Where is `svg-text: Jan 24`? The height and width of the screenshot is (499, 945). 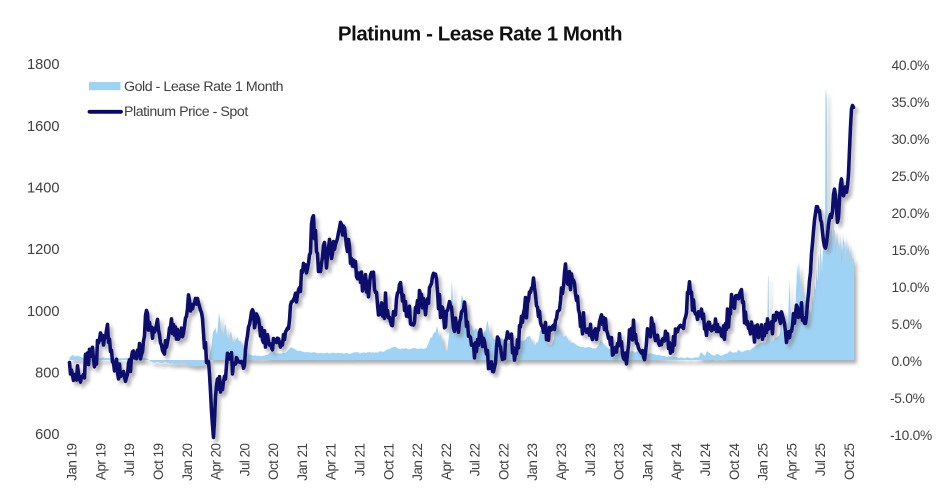
svg-text: Jan 24 is located at coordinates (647, 461).